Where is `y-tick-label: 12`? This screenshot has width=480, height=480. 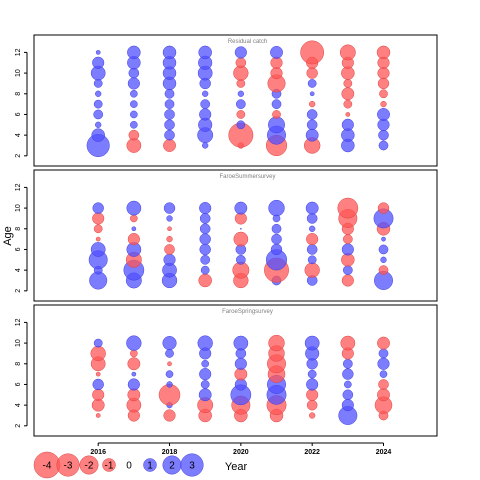 y-tick-label: 12 is located at coordinates (18, 187).